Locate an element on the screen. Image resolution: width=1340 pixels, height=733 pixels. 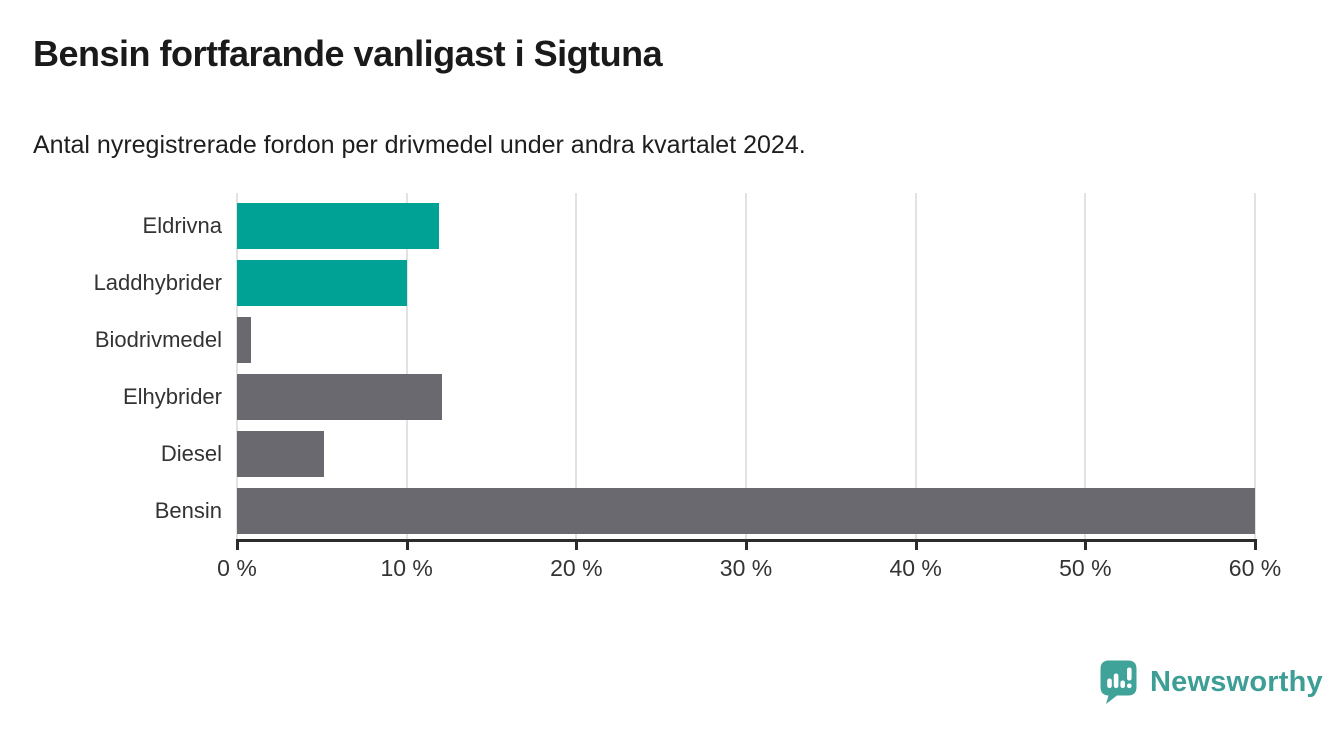
x-tick-label-40: 40 % is located at coordinates (915, 568).